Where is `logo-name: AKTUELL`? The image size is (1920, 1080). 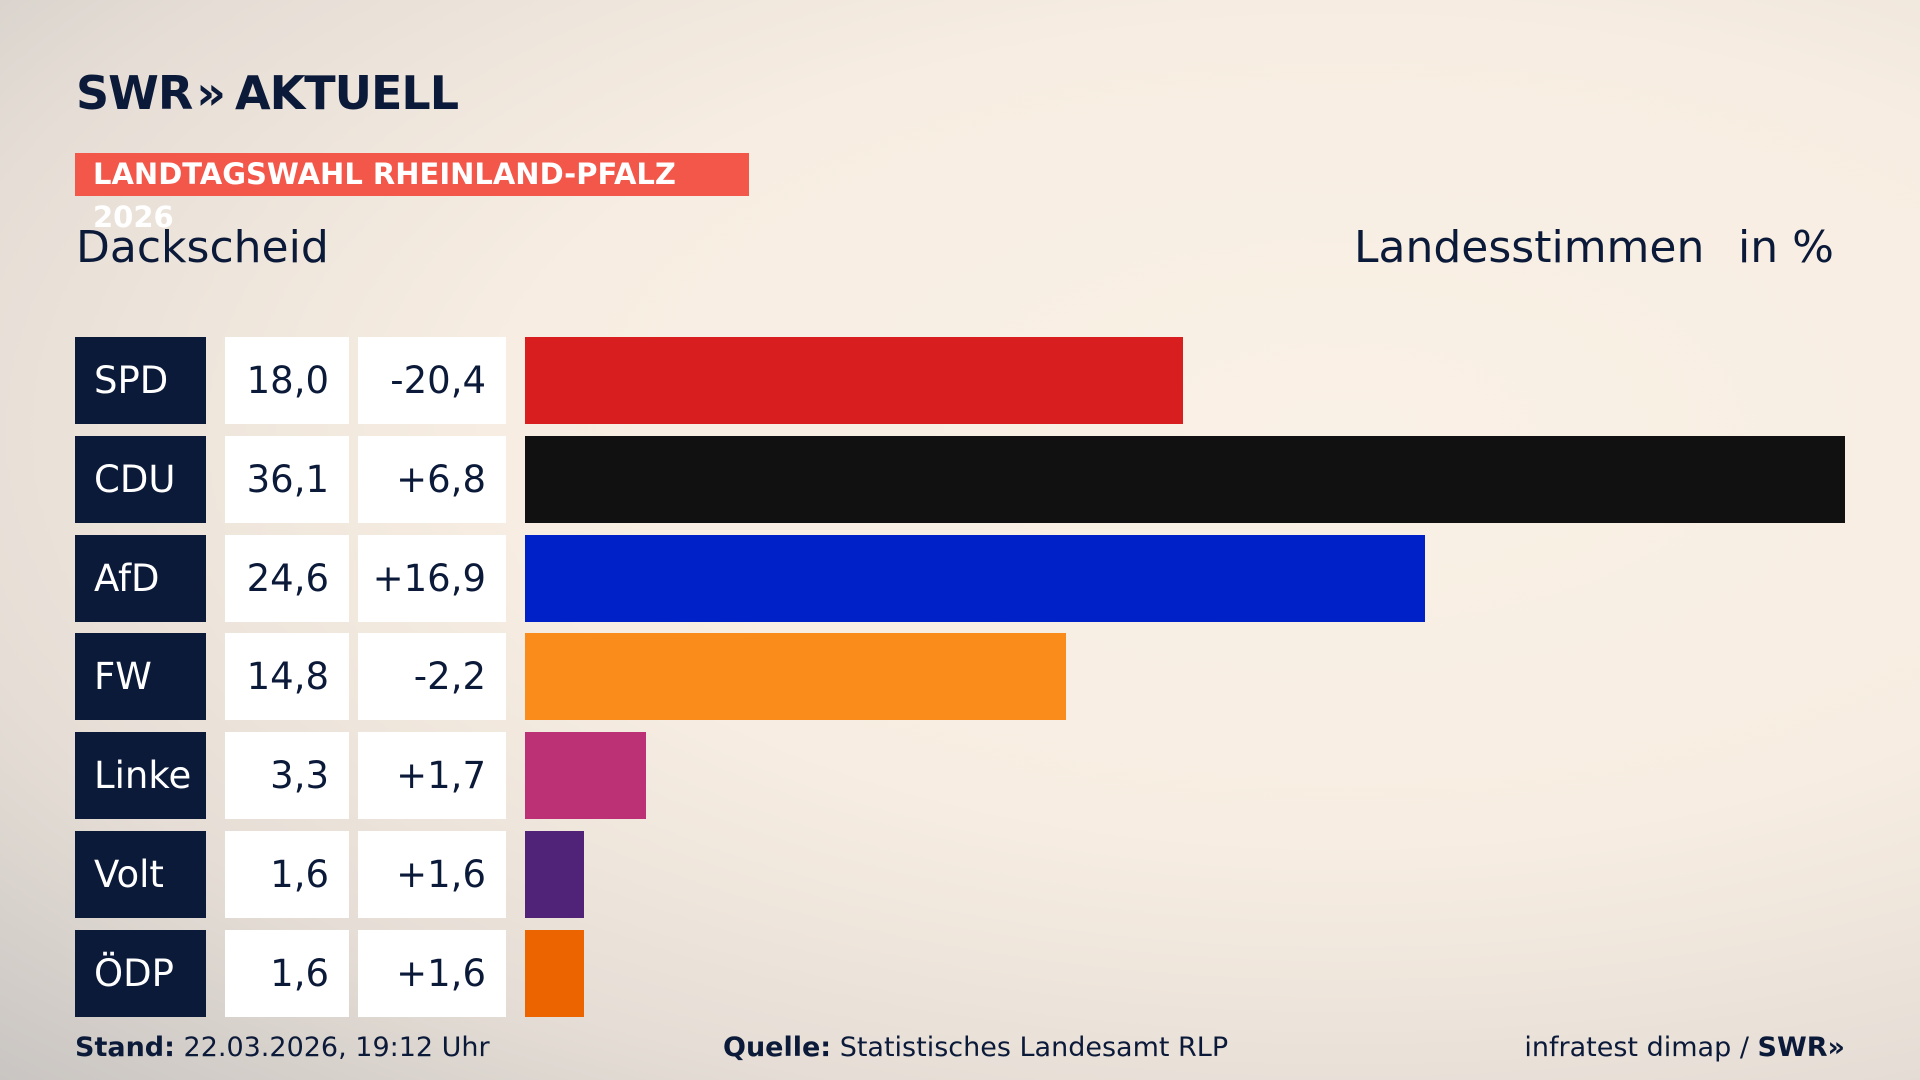 logo-name: AKTUELL is located at coordinates (347, 93).